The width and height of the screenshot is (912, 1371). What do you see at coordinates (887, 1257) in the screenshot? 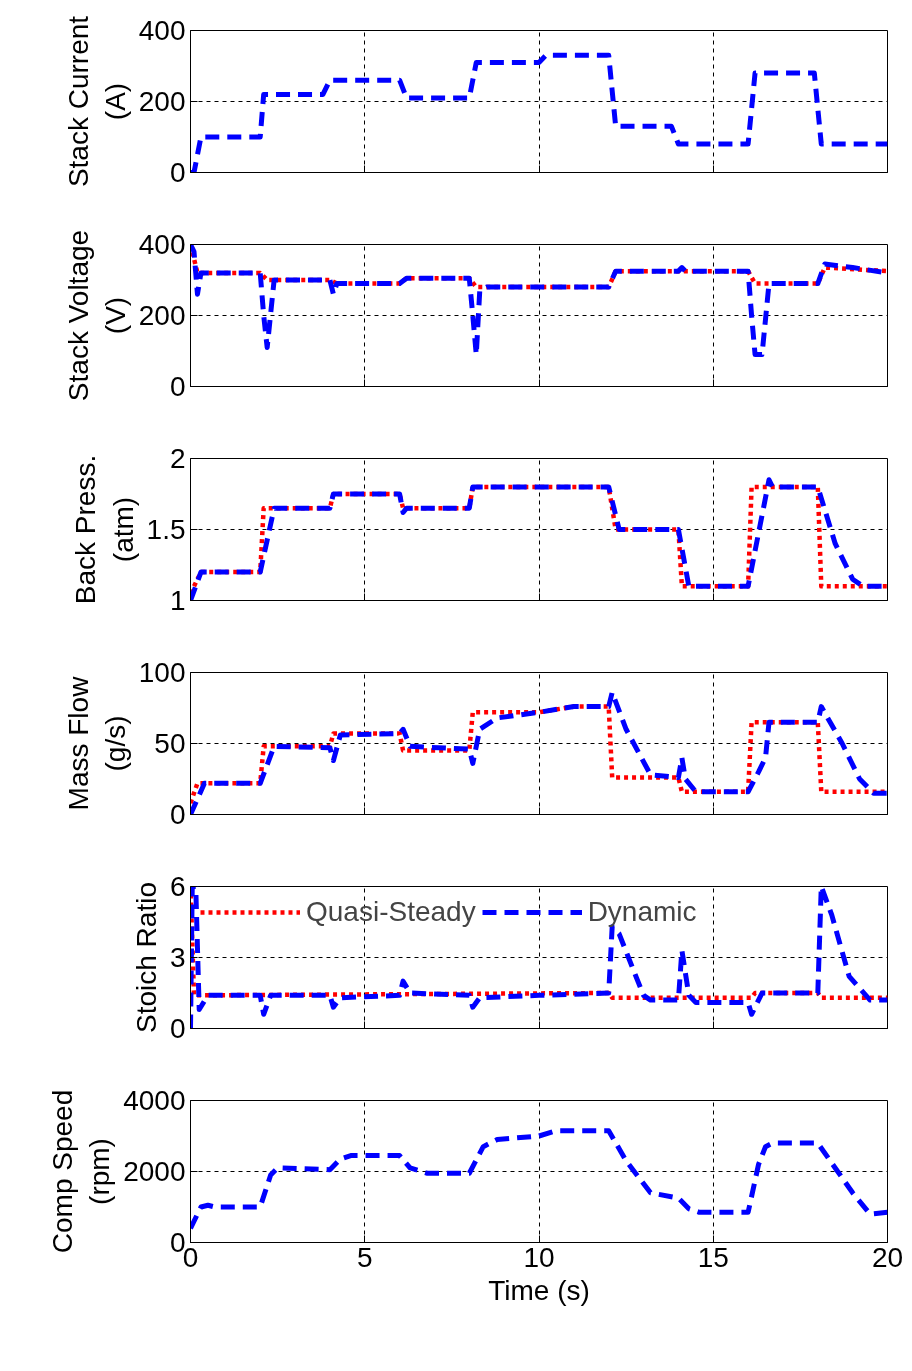
I see `x-tick-label: 20` at bounding box center [887, 1257].